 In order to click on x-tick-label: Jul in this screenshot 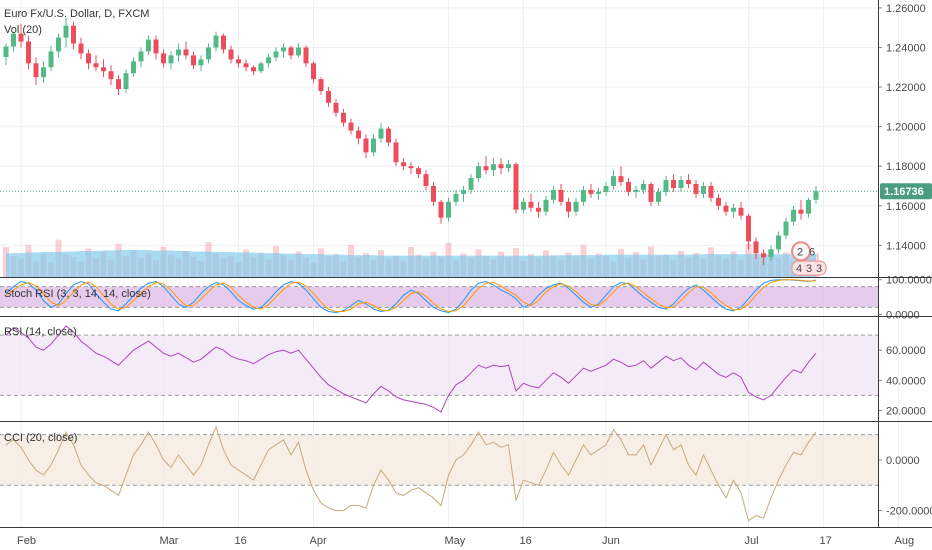, I will do `click(752, 541)`.